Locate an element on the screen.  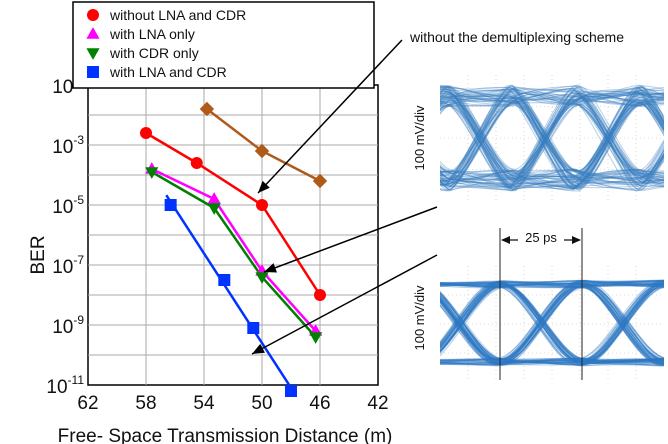
y-tick-label: 10⁻⁹ is located at coordinates (68, 325).